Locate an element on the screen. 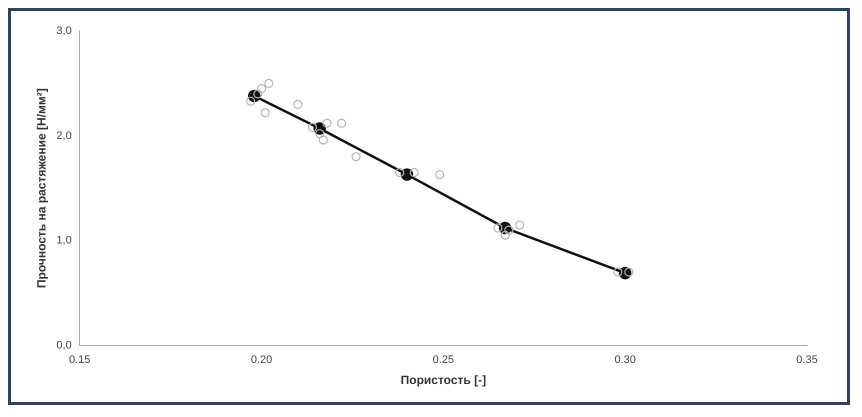  x-axis-title: Пористость [-] is located at coordinates (443, 380).